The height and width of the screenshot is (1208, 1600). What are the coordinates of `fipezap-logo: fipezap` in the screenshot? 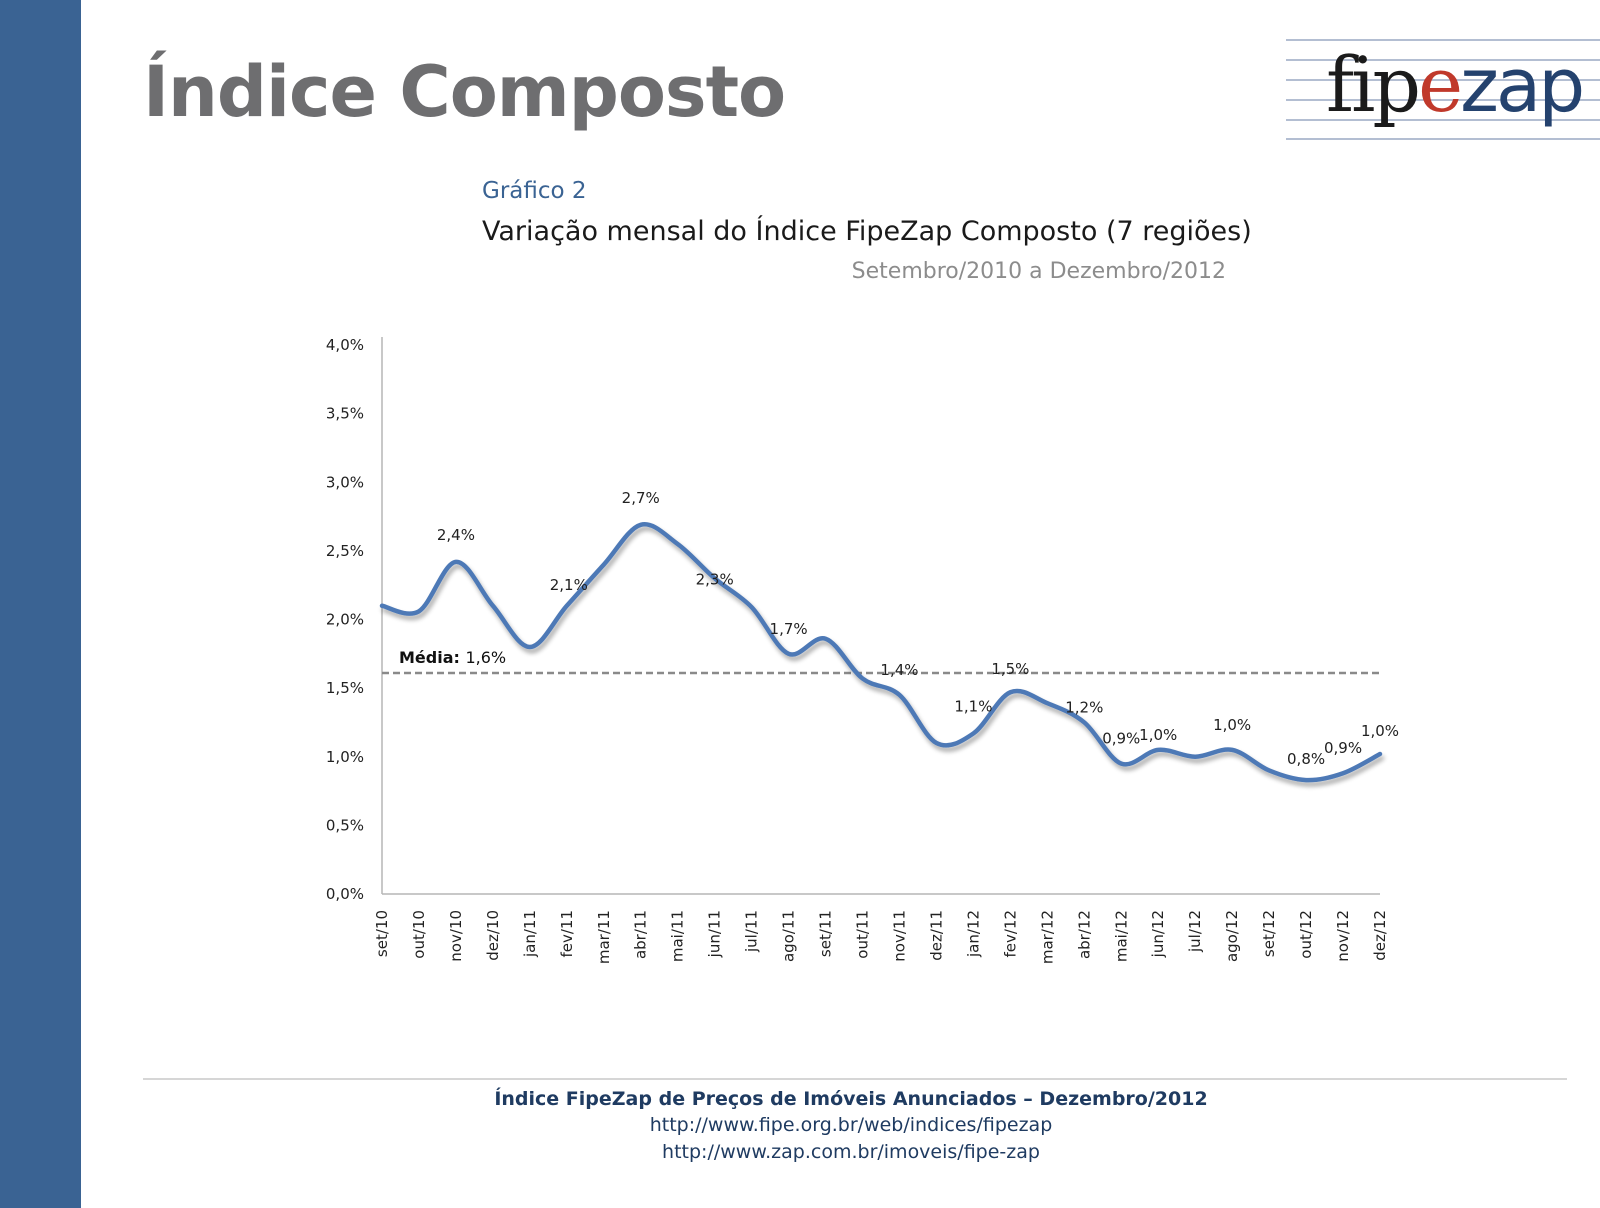 It's located at (1443, 90).